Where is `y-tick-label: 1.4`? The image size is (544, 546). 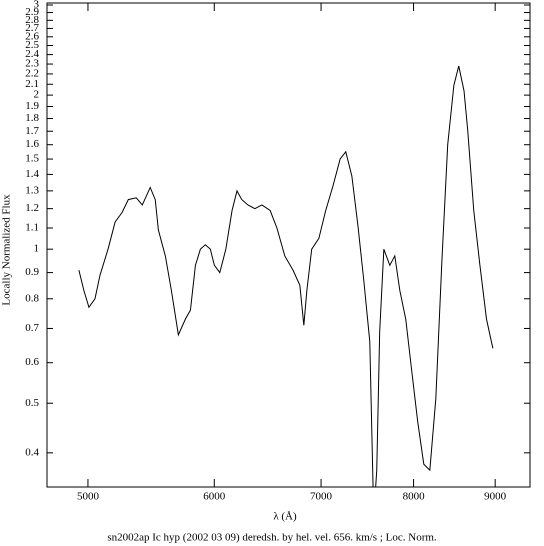 y-tick-label: 1.4 is located at coordinates (32, 174).